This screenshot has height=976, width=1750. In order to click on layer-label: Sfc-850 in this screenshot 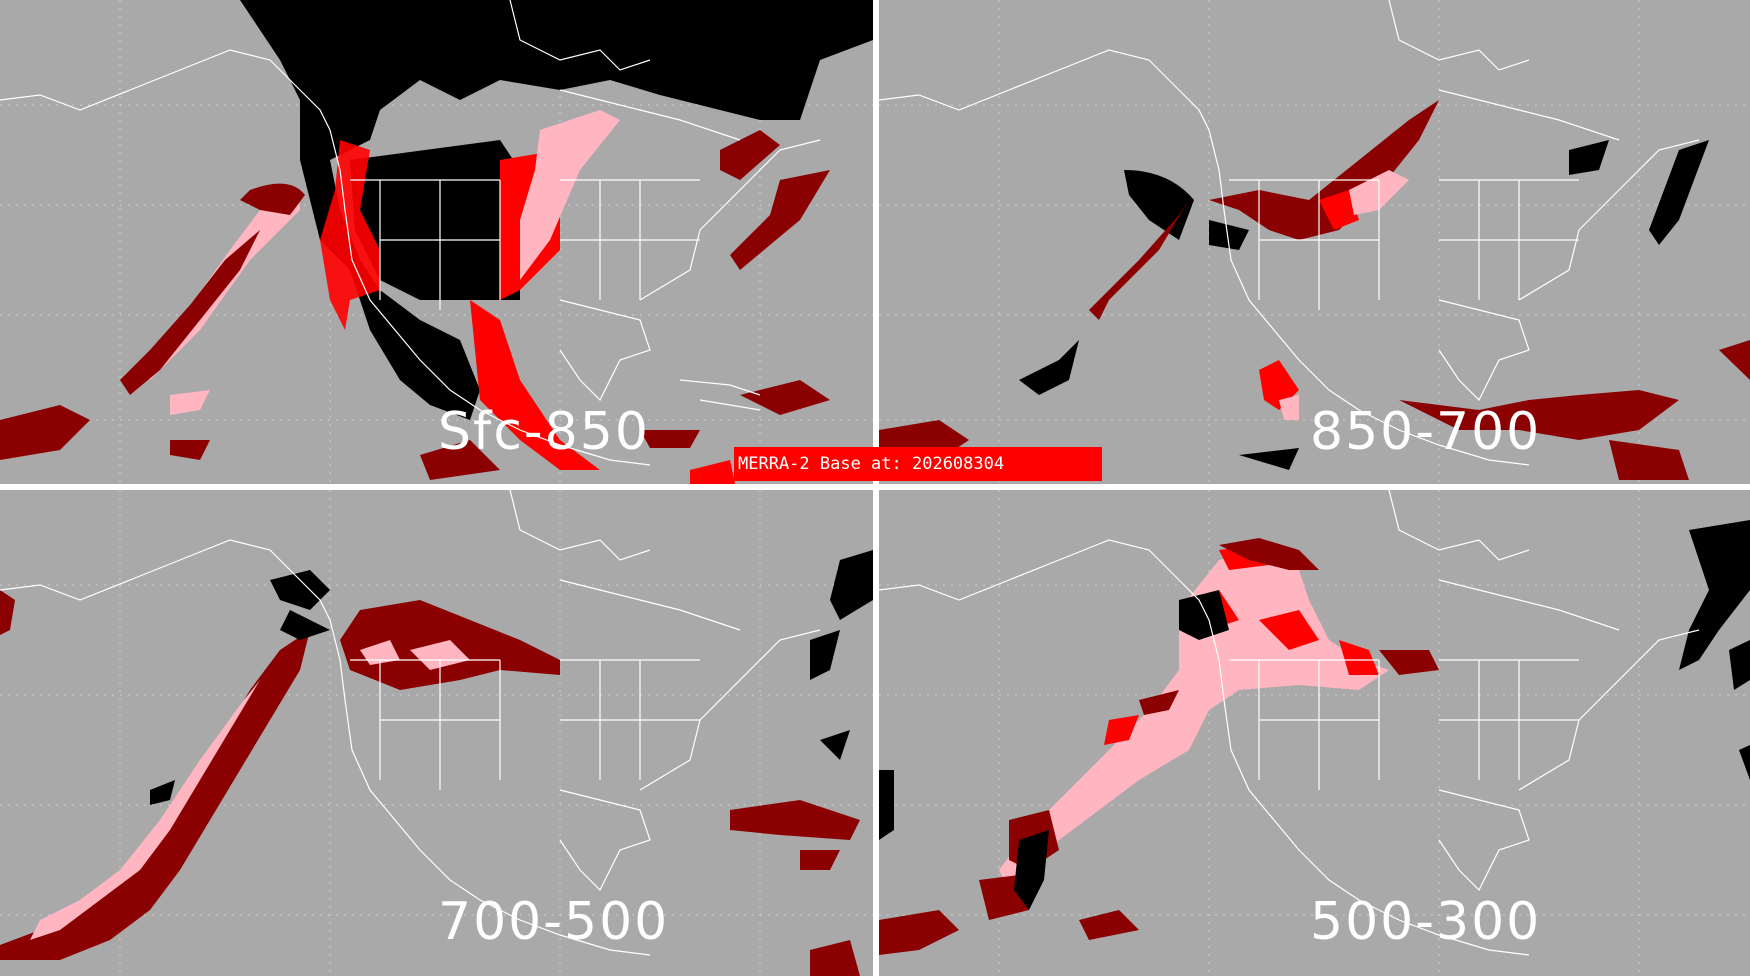, I will do `click(544, 432)`.